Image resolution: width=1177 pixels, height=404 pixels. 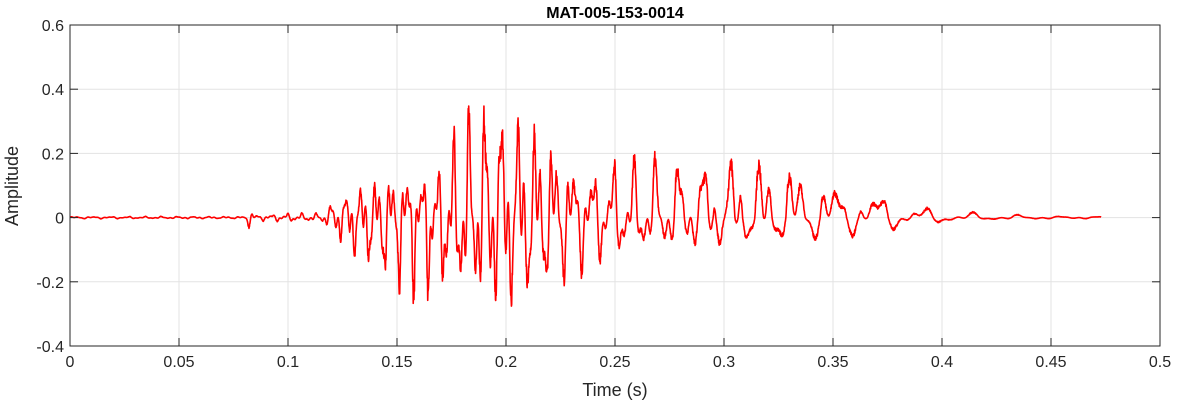 What do you see at coordinates (396, 362) in the screenshot?
I see `x-tick-label: 0.15` at bounding box center [396, 362].